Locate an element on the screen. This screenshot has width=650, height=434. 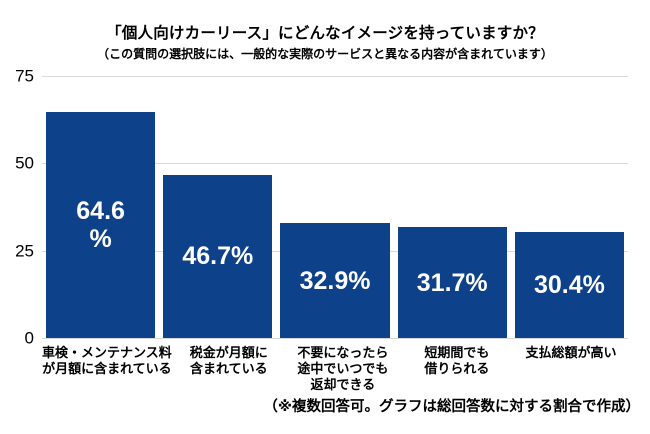
bar-value-label: 31.7% is located at coordinates (452, 282).